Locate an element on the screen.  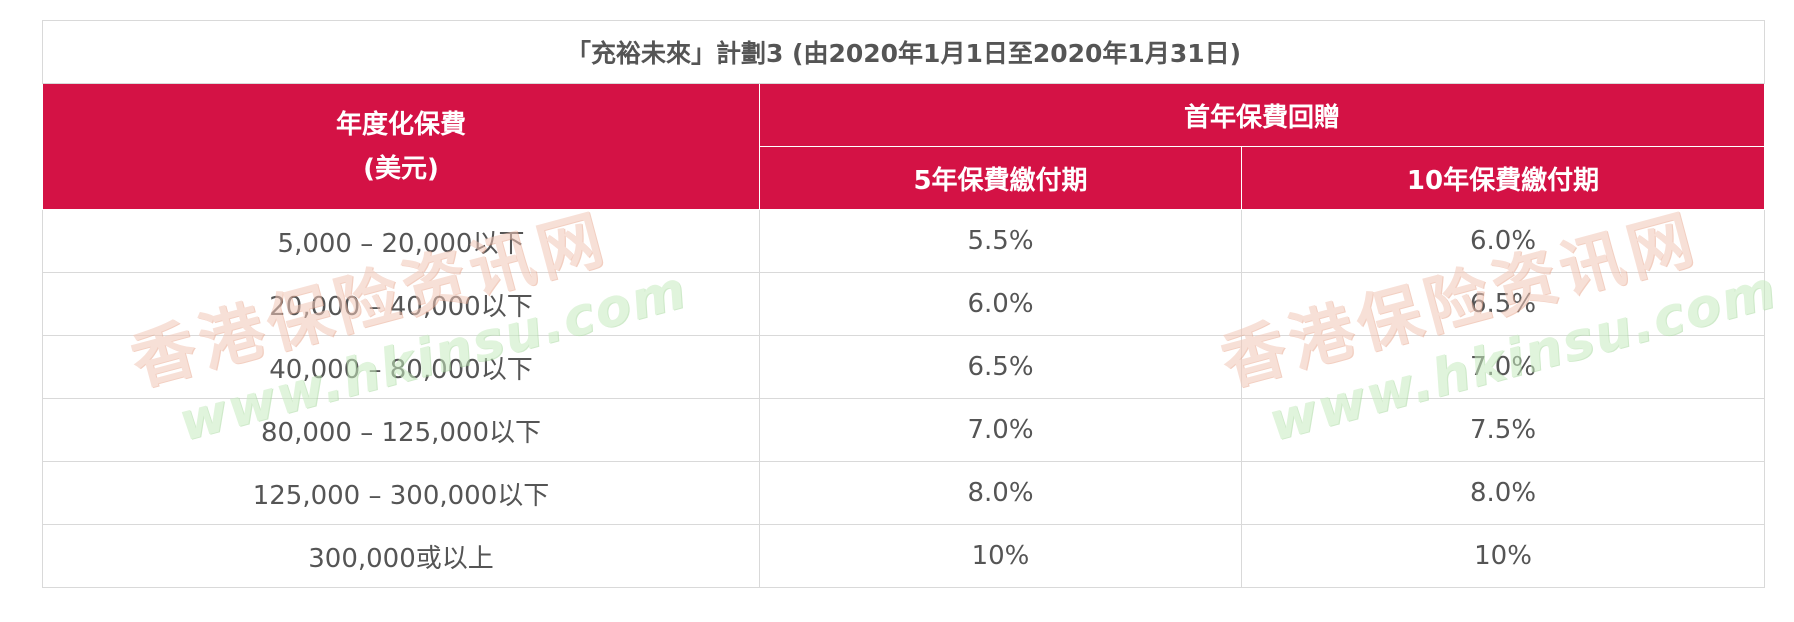
rebate-10yr-cell: 10% is located at coordinates (1503, 556).